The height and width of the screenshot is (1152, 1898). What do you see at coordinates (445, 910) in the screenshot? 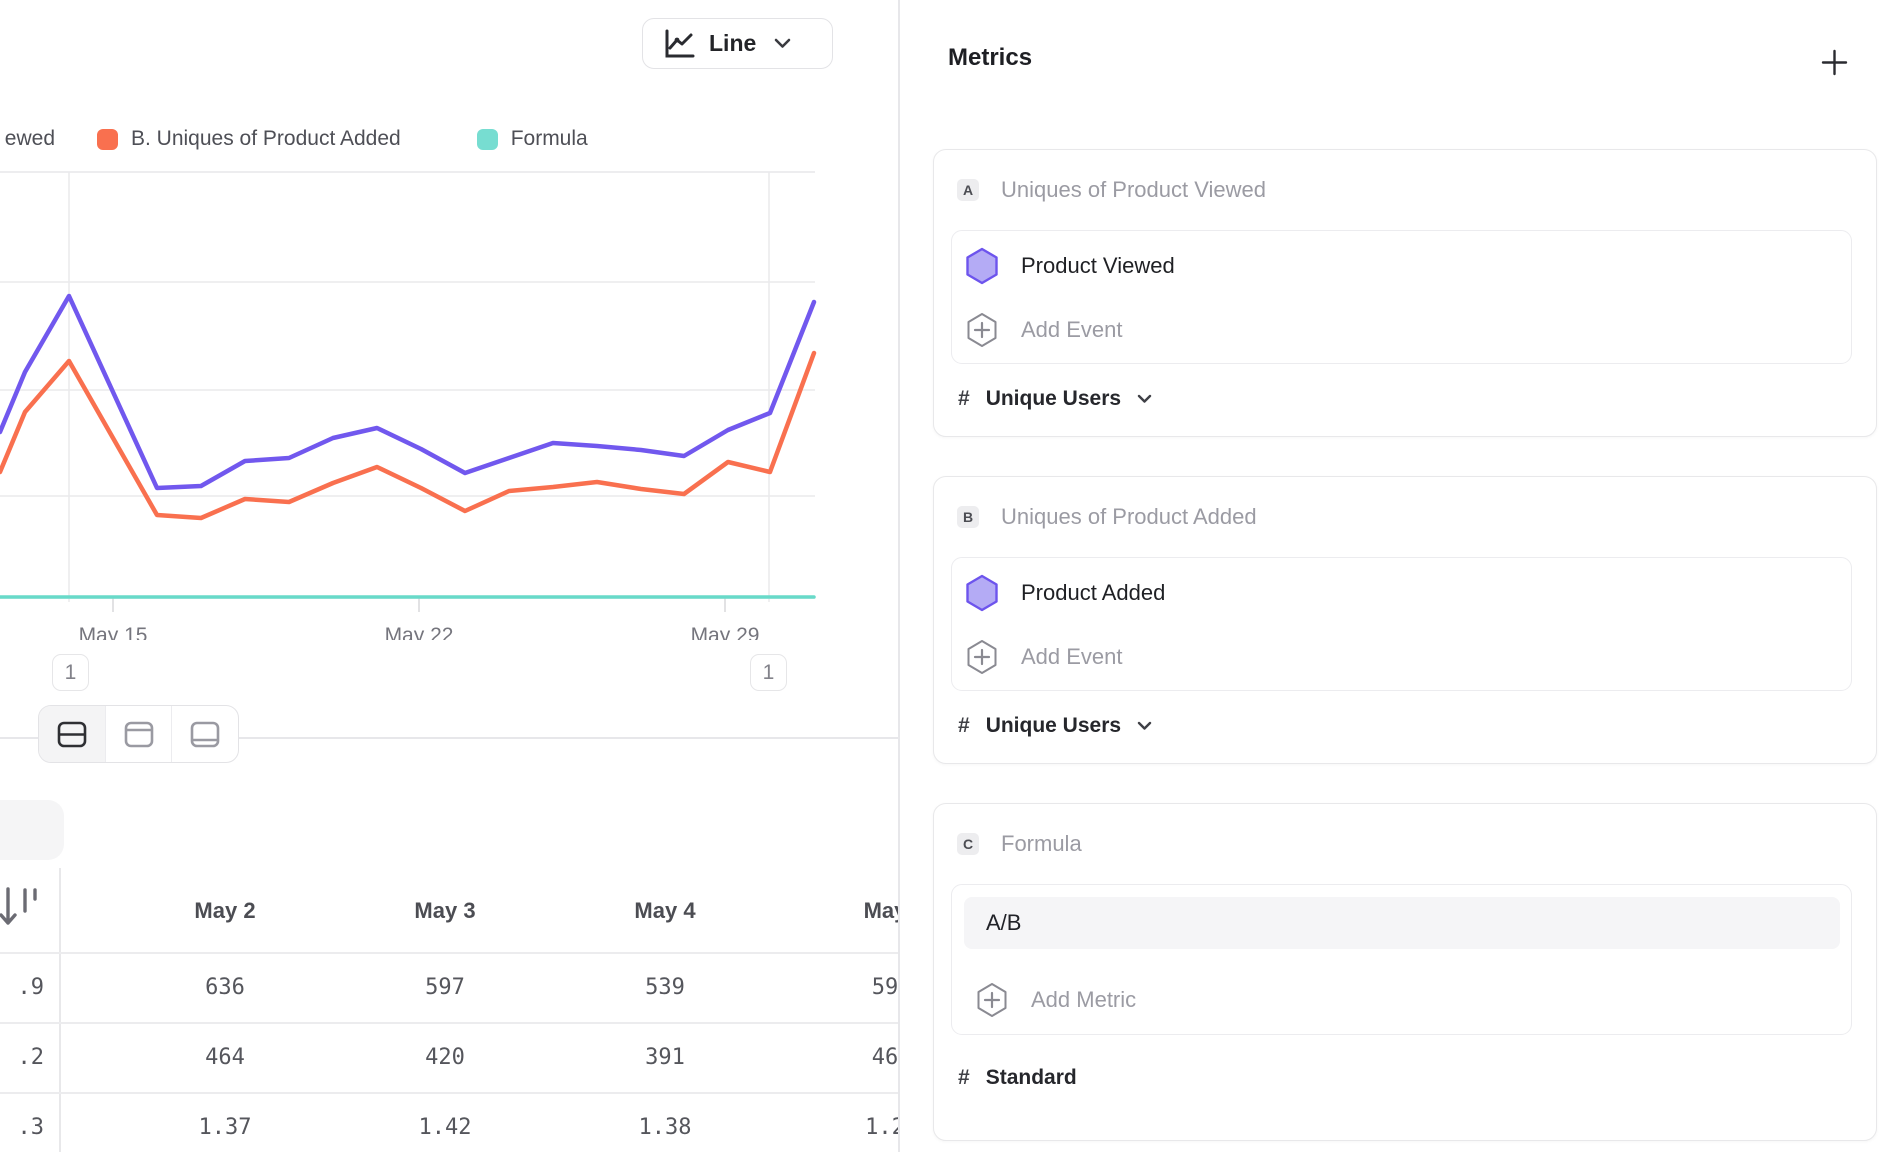
I see `column-header: May 3` at bounding box center [445, 910].